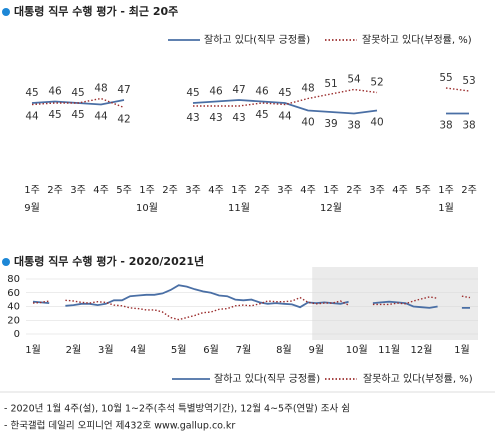 This screenshot has height=436, width=495. I want to click on x-group-label: 1월, so click(446, 208).